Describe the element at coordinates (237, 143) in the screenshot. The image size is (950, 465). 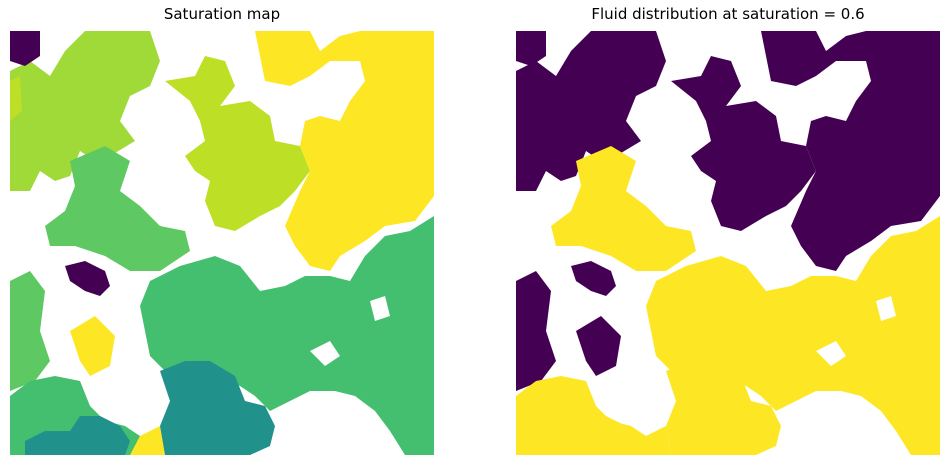
I see `region-lime` at that location.